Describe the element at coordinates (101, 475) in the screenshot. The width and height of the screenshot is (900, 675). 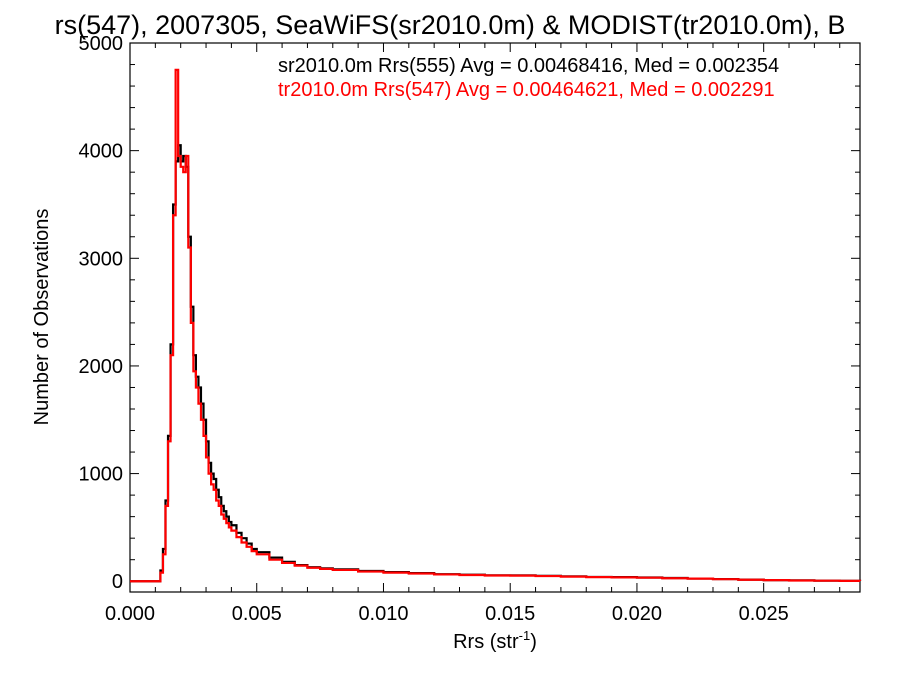
I see `y-tick-label: 1000` at that location.